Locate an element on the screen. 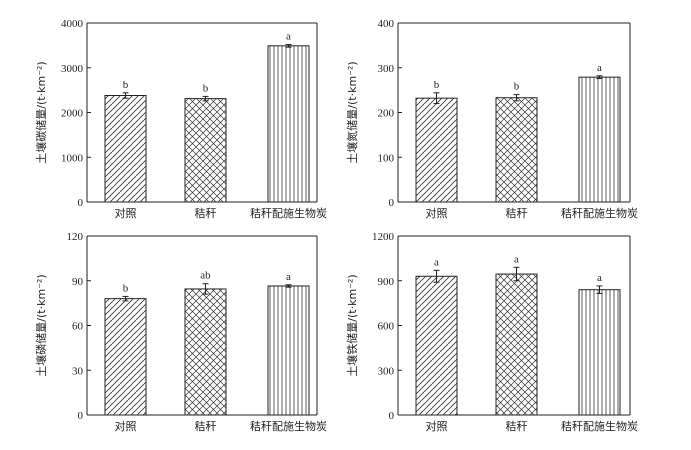 The width and height of the screenshot is (691, 450). y-axis-title: 土壤铁储量/(t·km⁻²) is located at coordinates (352, 325).